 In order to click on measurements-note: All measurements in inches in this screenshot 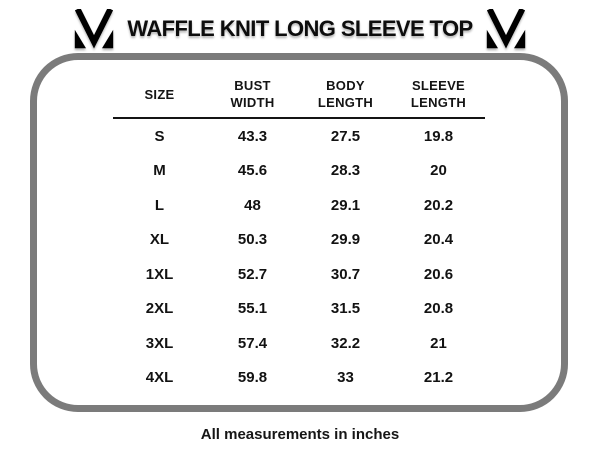, I will do `click(300, 434)`.